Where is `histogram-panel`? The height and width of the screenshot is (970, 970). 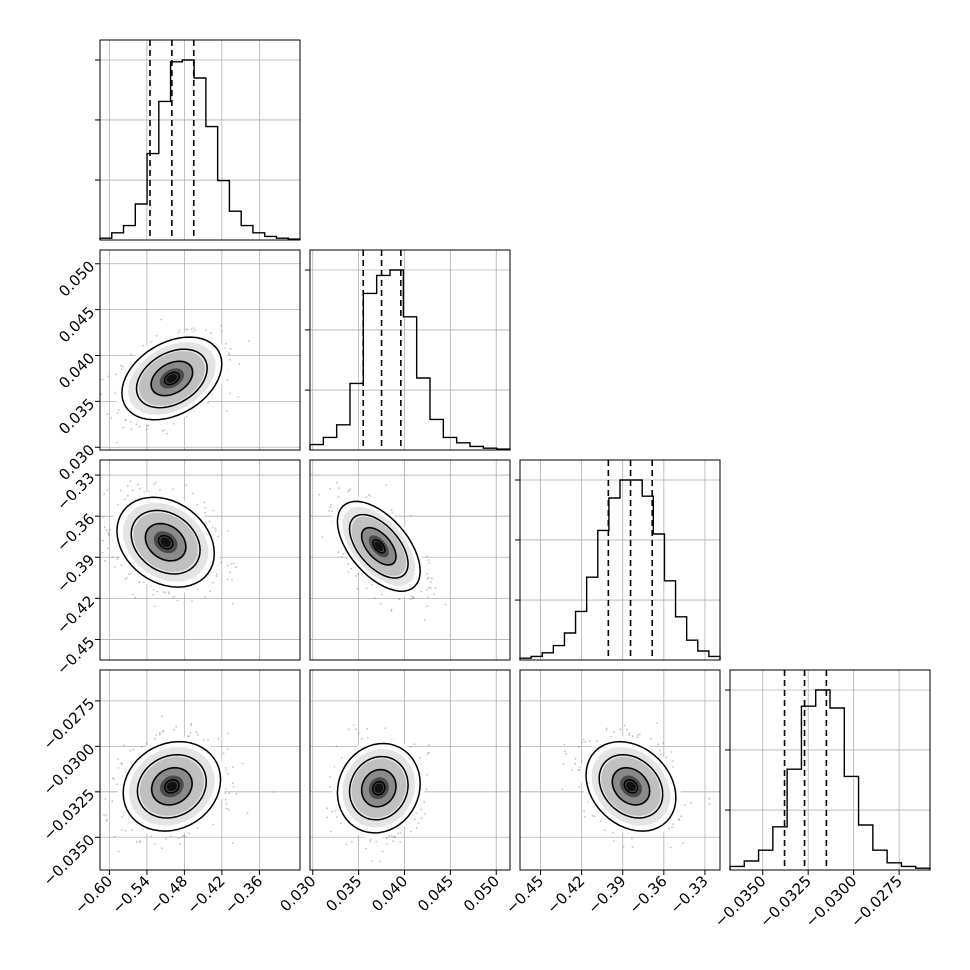
histogram-panel is located at coordinates (828, 770).